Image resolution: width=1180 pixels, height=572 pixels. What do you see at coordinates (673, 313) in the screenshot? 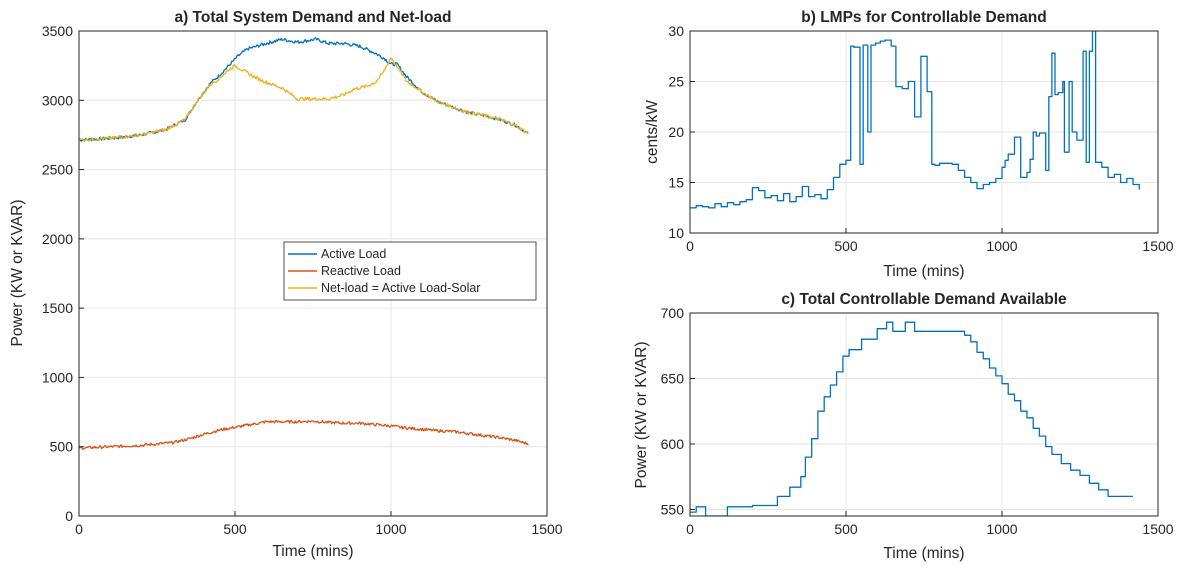
I see `y-tick-label: 700` at bounding box center [673, 313].